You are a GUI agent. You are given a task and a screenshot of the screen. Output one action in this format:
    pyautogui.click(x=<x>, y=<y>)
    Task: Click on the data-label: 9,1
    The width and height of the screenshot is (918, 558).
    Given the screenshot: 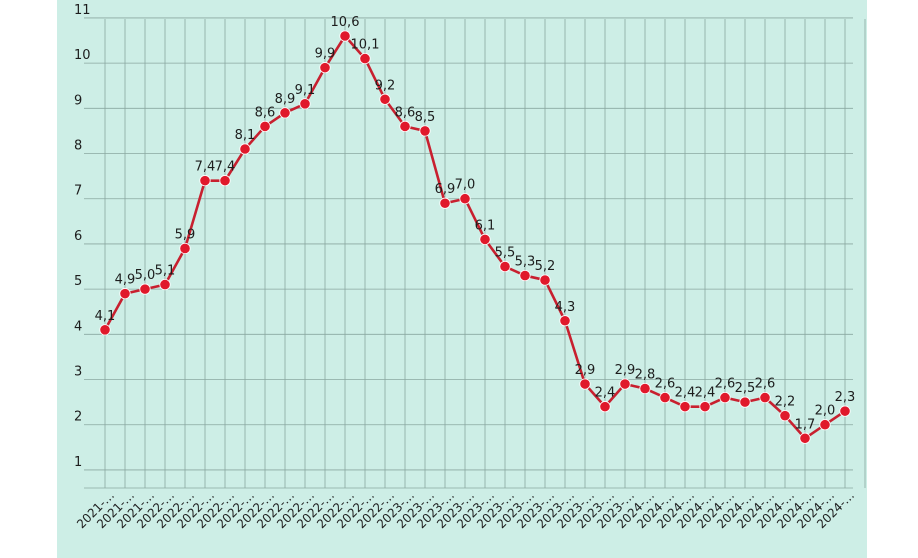 What is the action you would take?
    pyautogui.click(x=305, y=90)
    